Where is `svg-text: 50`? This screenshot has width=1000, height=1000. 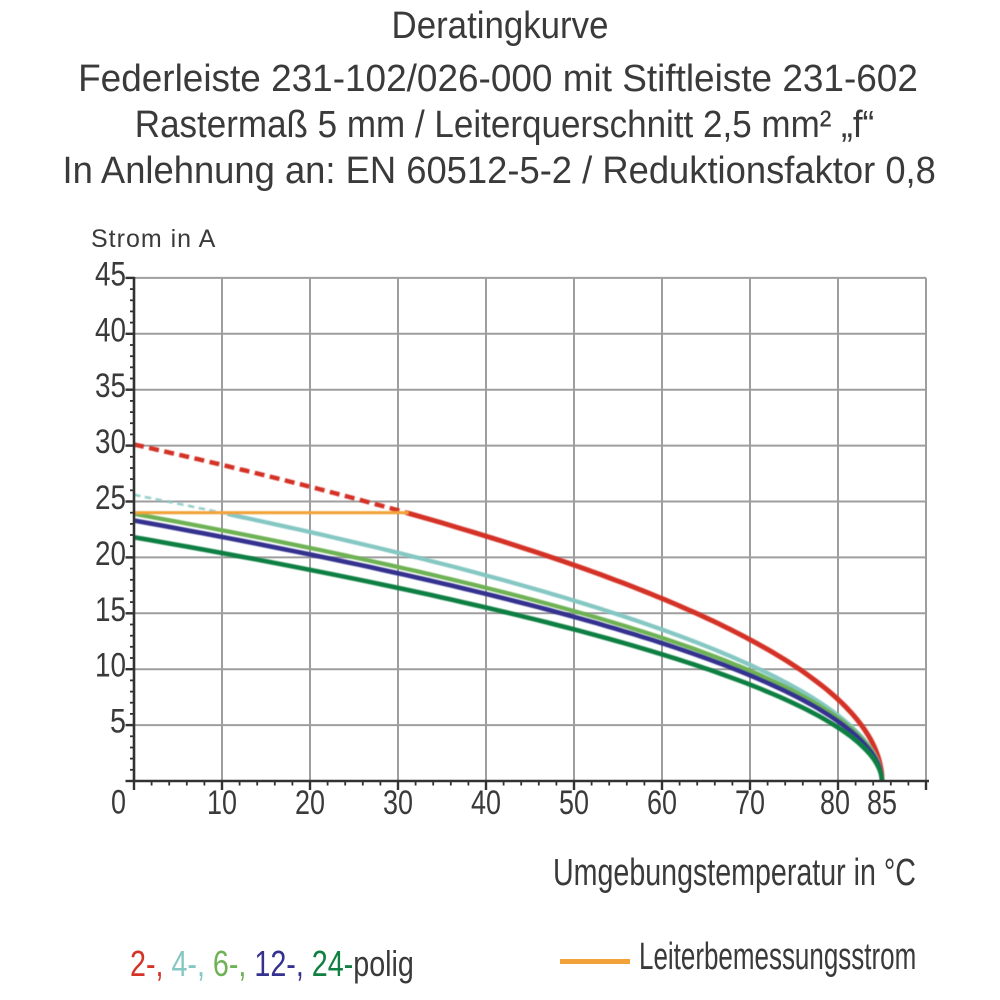
svg-text: 50 is located at coordinates (574, 803).